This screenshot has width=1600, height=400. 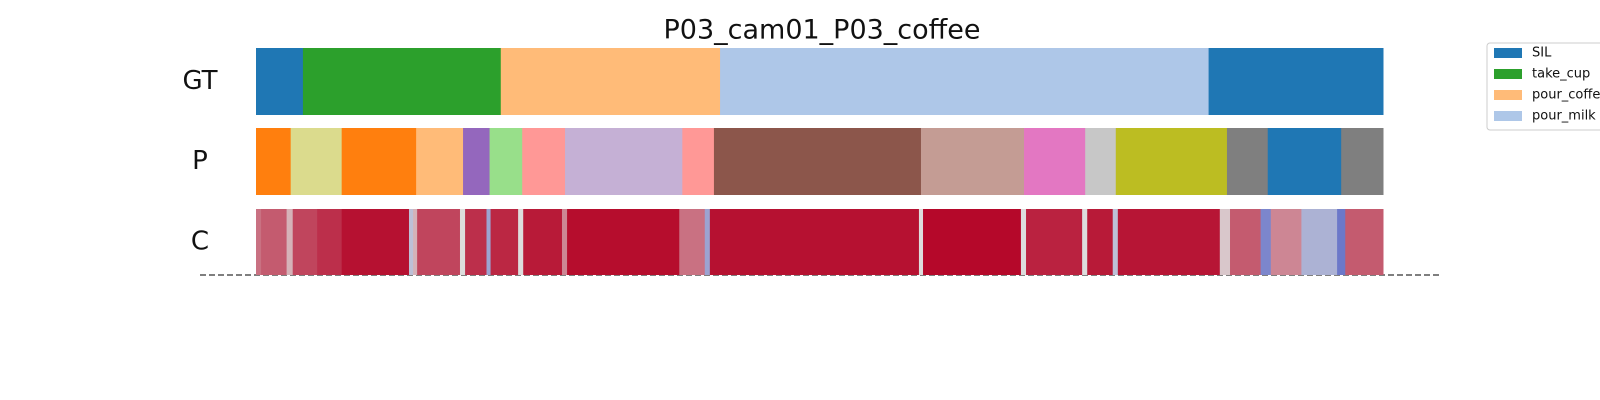 What do you see at coordinates (200, 161) in the screenshot?
I see `row-label: P` at bounding box center [200, 161].